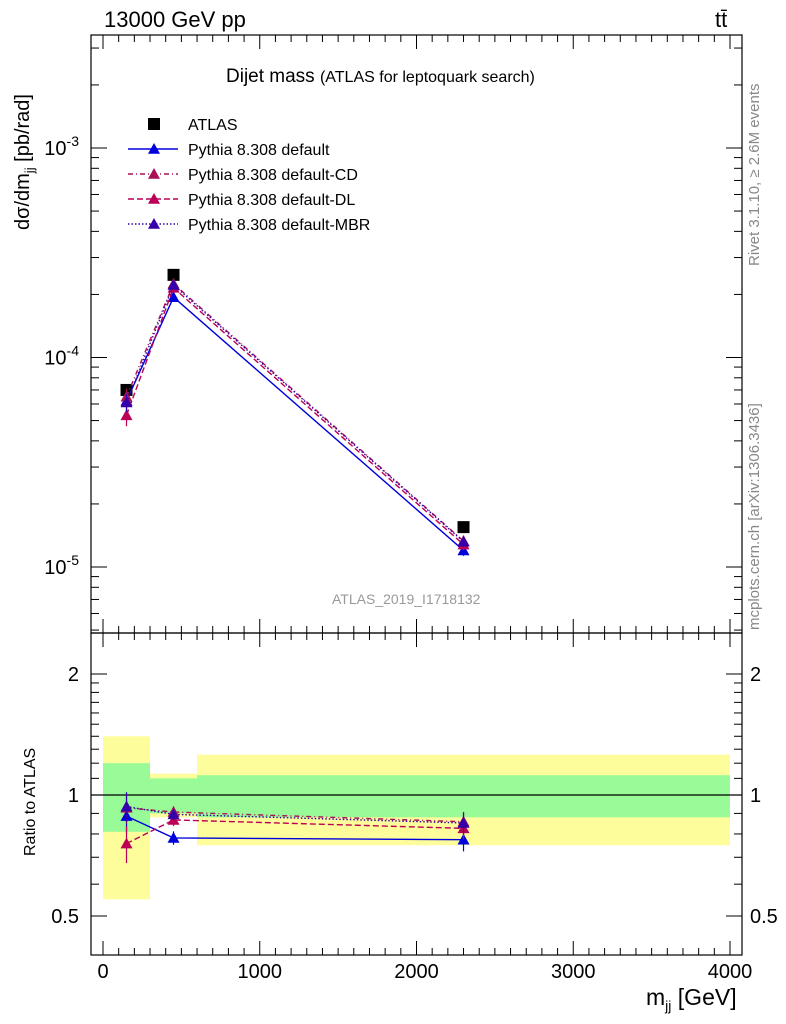 This screenshot has width=786, height=1024. I want to click on series-line-pythia-8-308-default, so click(294, 423).